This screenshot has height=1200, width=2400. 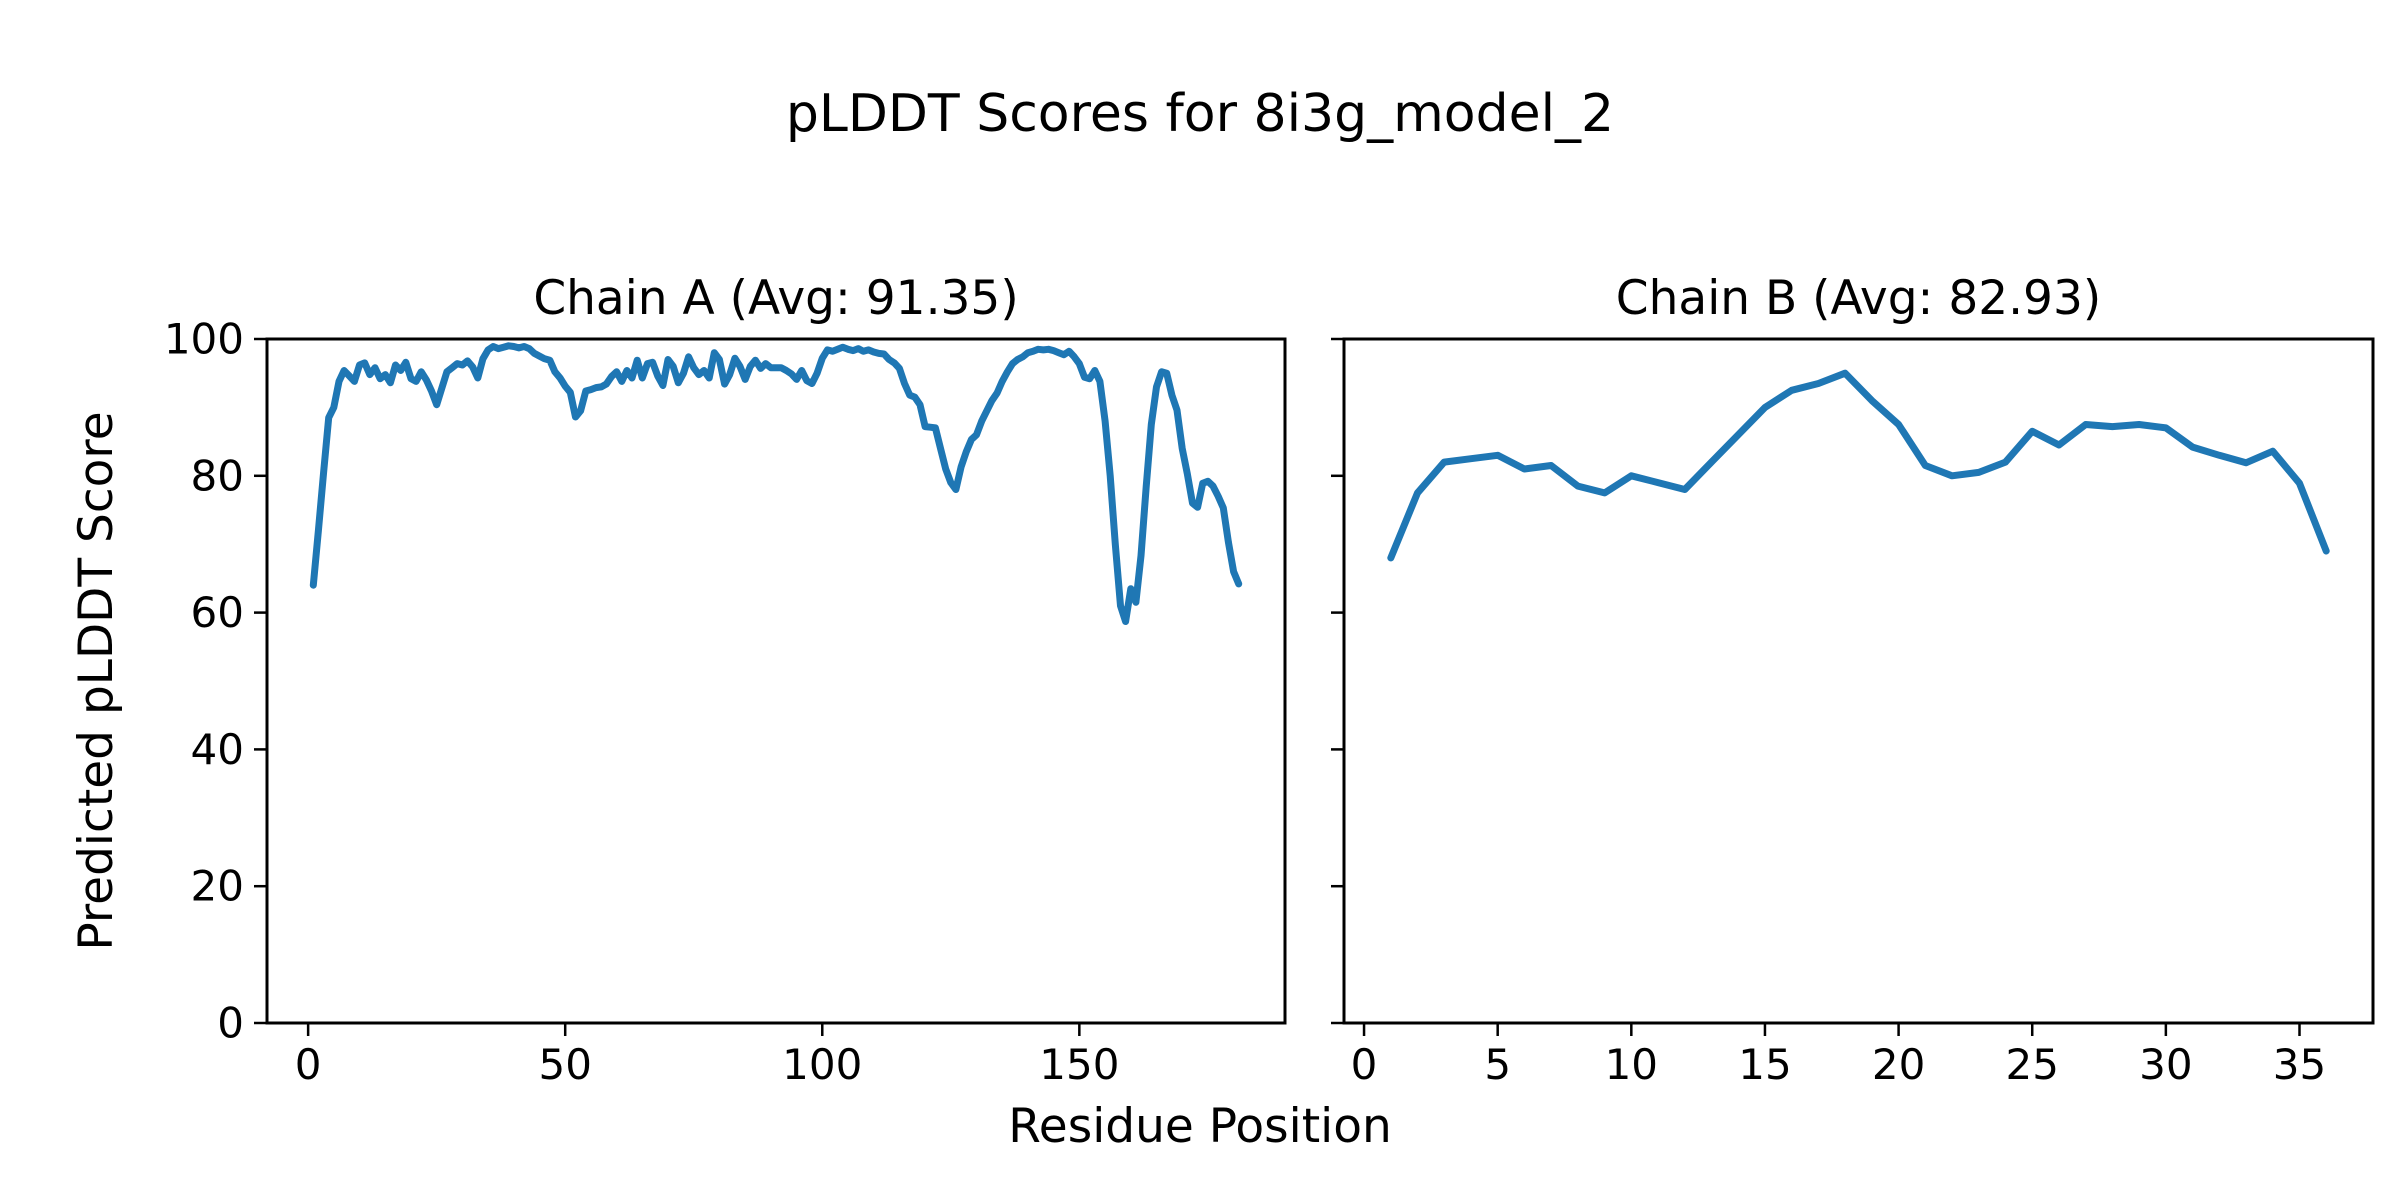 I want to click on x-tick-label: 15, so click(x=1764, y=1064).